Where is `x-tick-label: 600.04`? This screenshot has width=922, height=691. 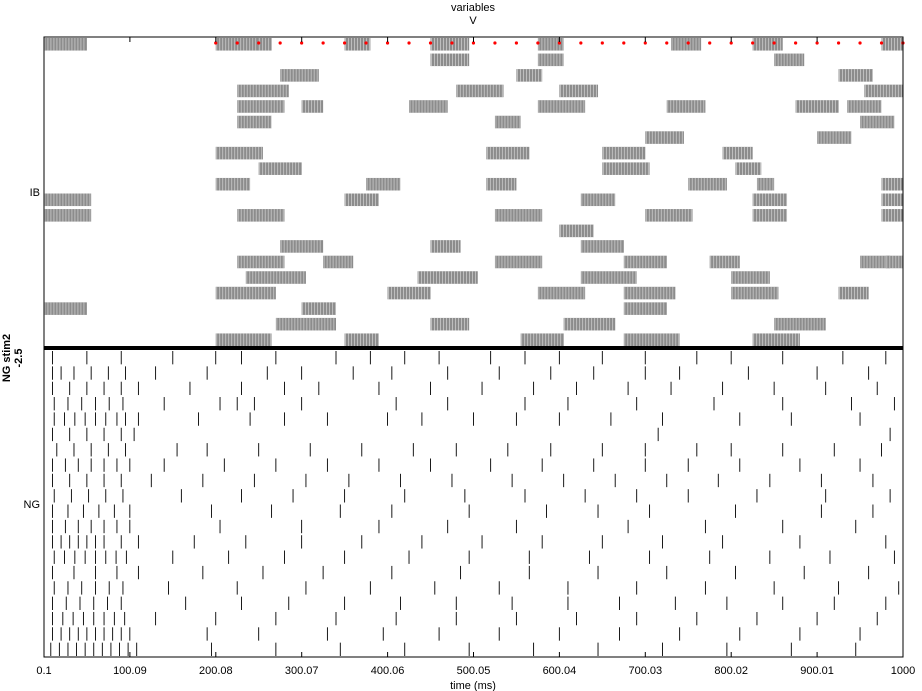
x-tick-label: 600.04 is located at coordinates (560, 671).